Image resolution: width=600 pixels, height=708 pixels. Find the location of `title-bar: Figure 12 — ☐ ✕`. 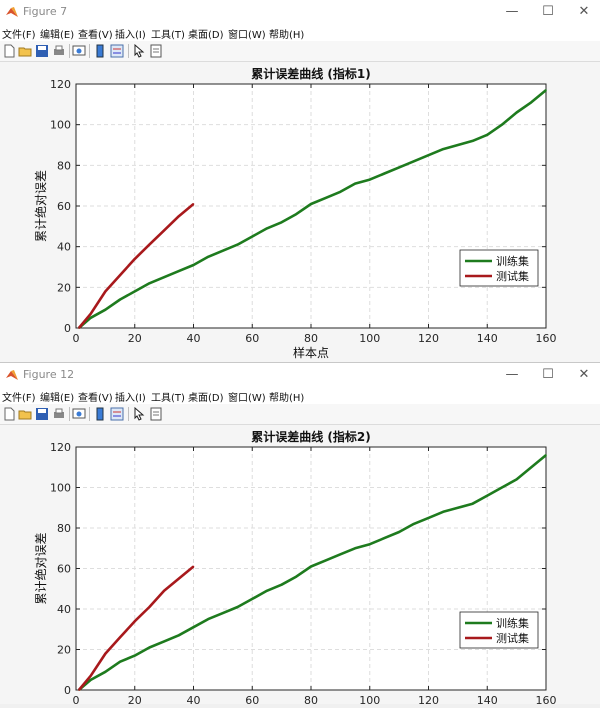

title-bar: Figure 12 — ☐ ✕ is located at coordinates (300, 375).